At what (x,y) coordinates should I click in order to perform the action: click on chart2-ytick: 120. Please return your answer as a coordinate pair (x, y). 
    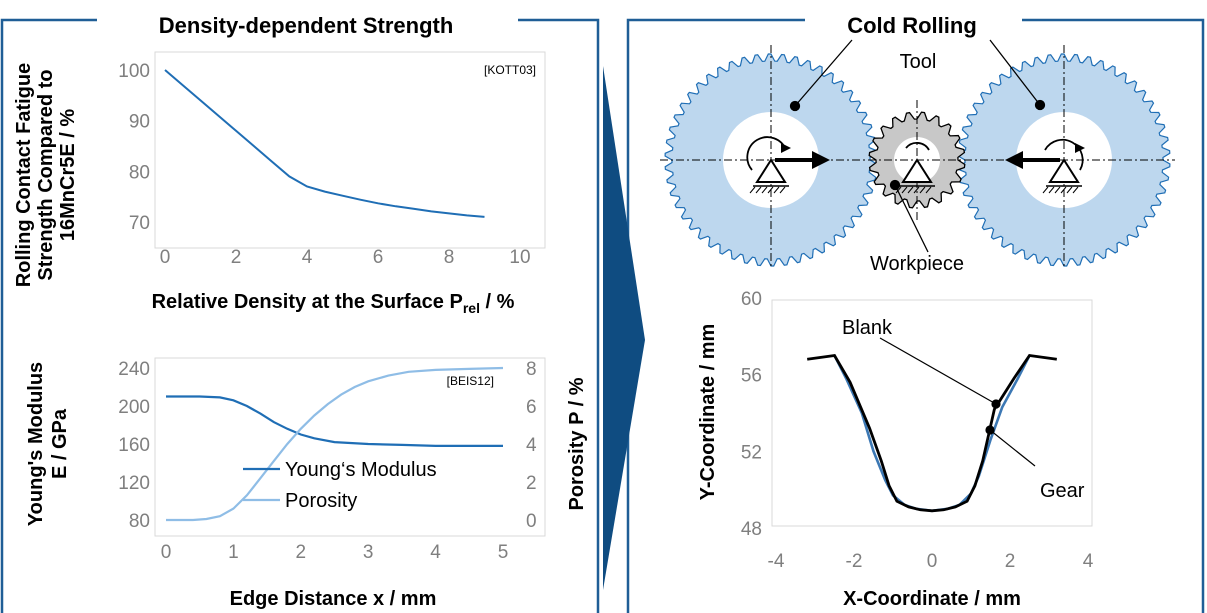
    Looking at the image, I should click on (134, 483).